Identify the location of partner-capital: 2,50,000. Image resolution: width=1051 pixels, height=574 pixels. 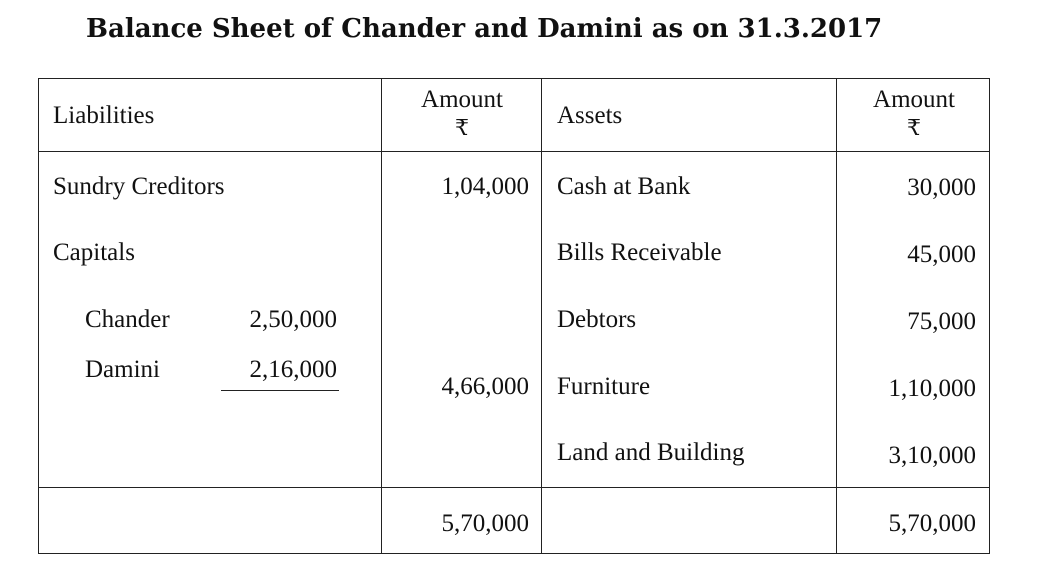
(293, 319).